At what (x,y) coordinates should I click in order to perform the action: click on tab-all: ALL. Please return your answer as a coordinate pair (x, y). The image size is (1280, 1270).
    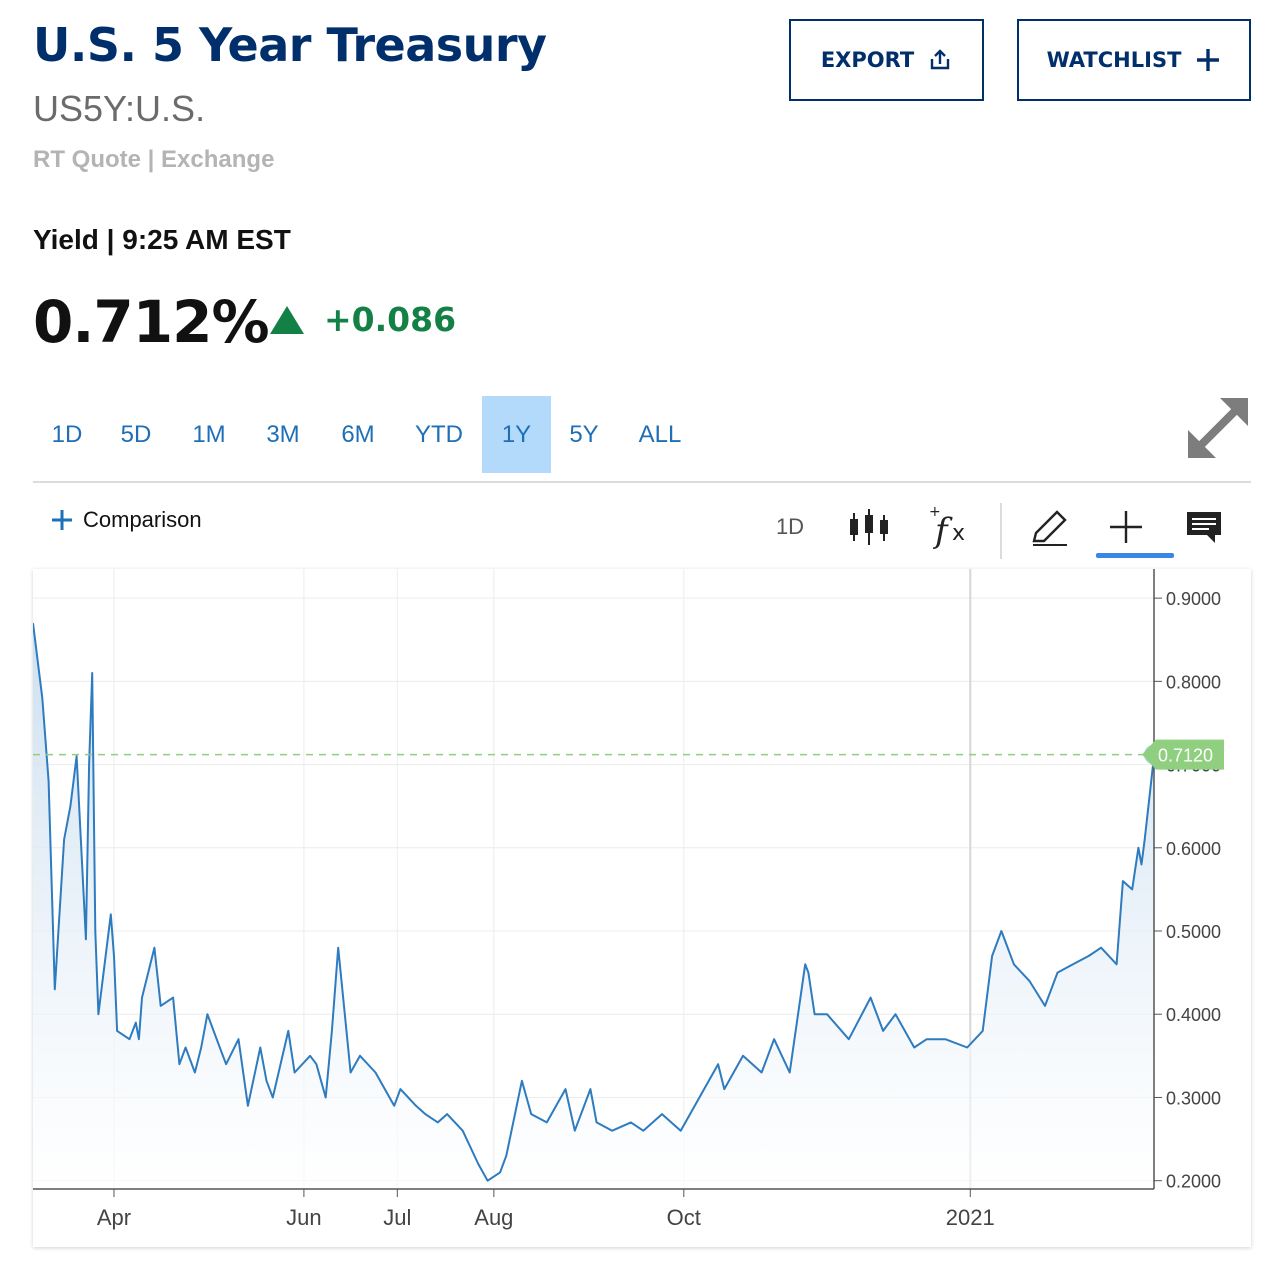
    Looking at the image, I should click on (660, 434).